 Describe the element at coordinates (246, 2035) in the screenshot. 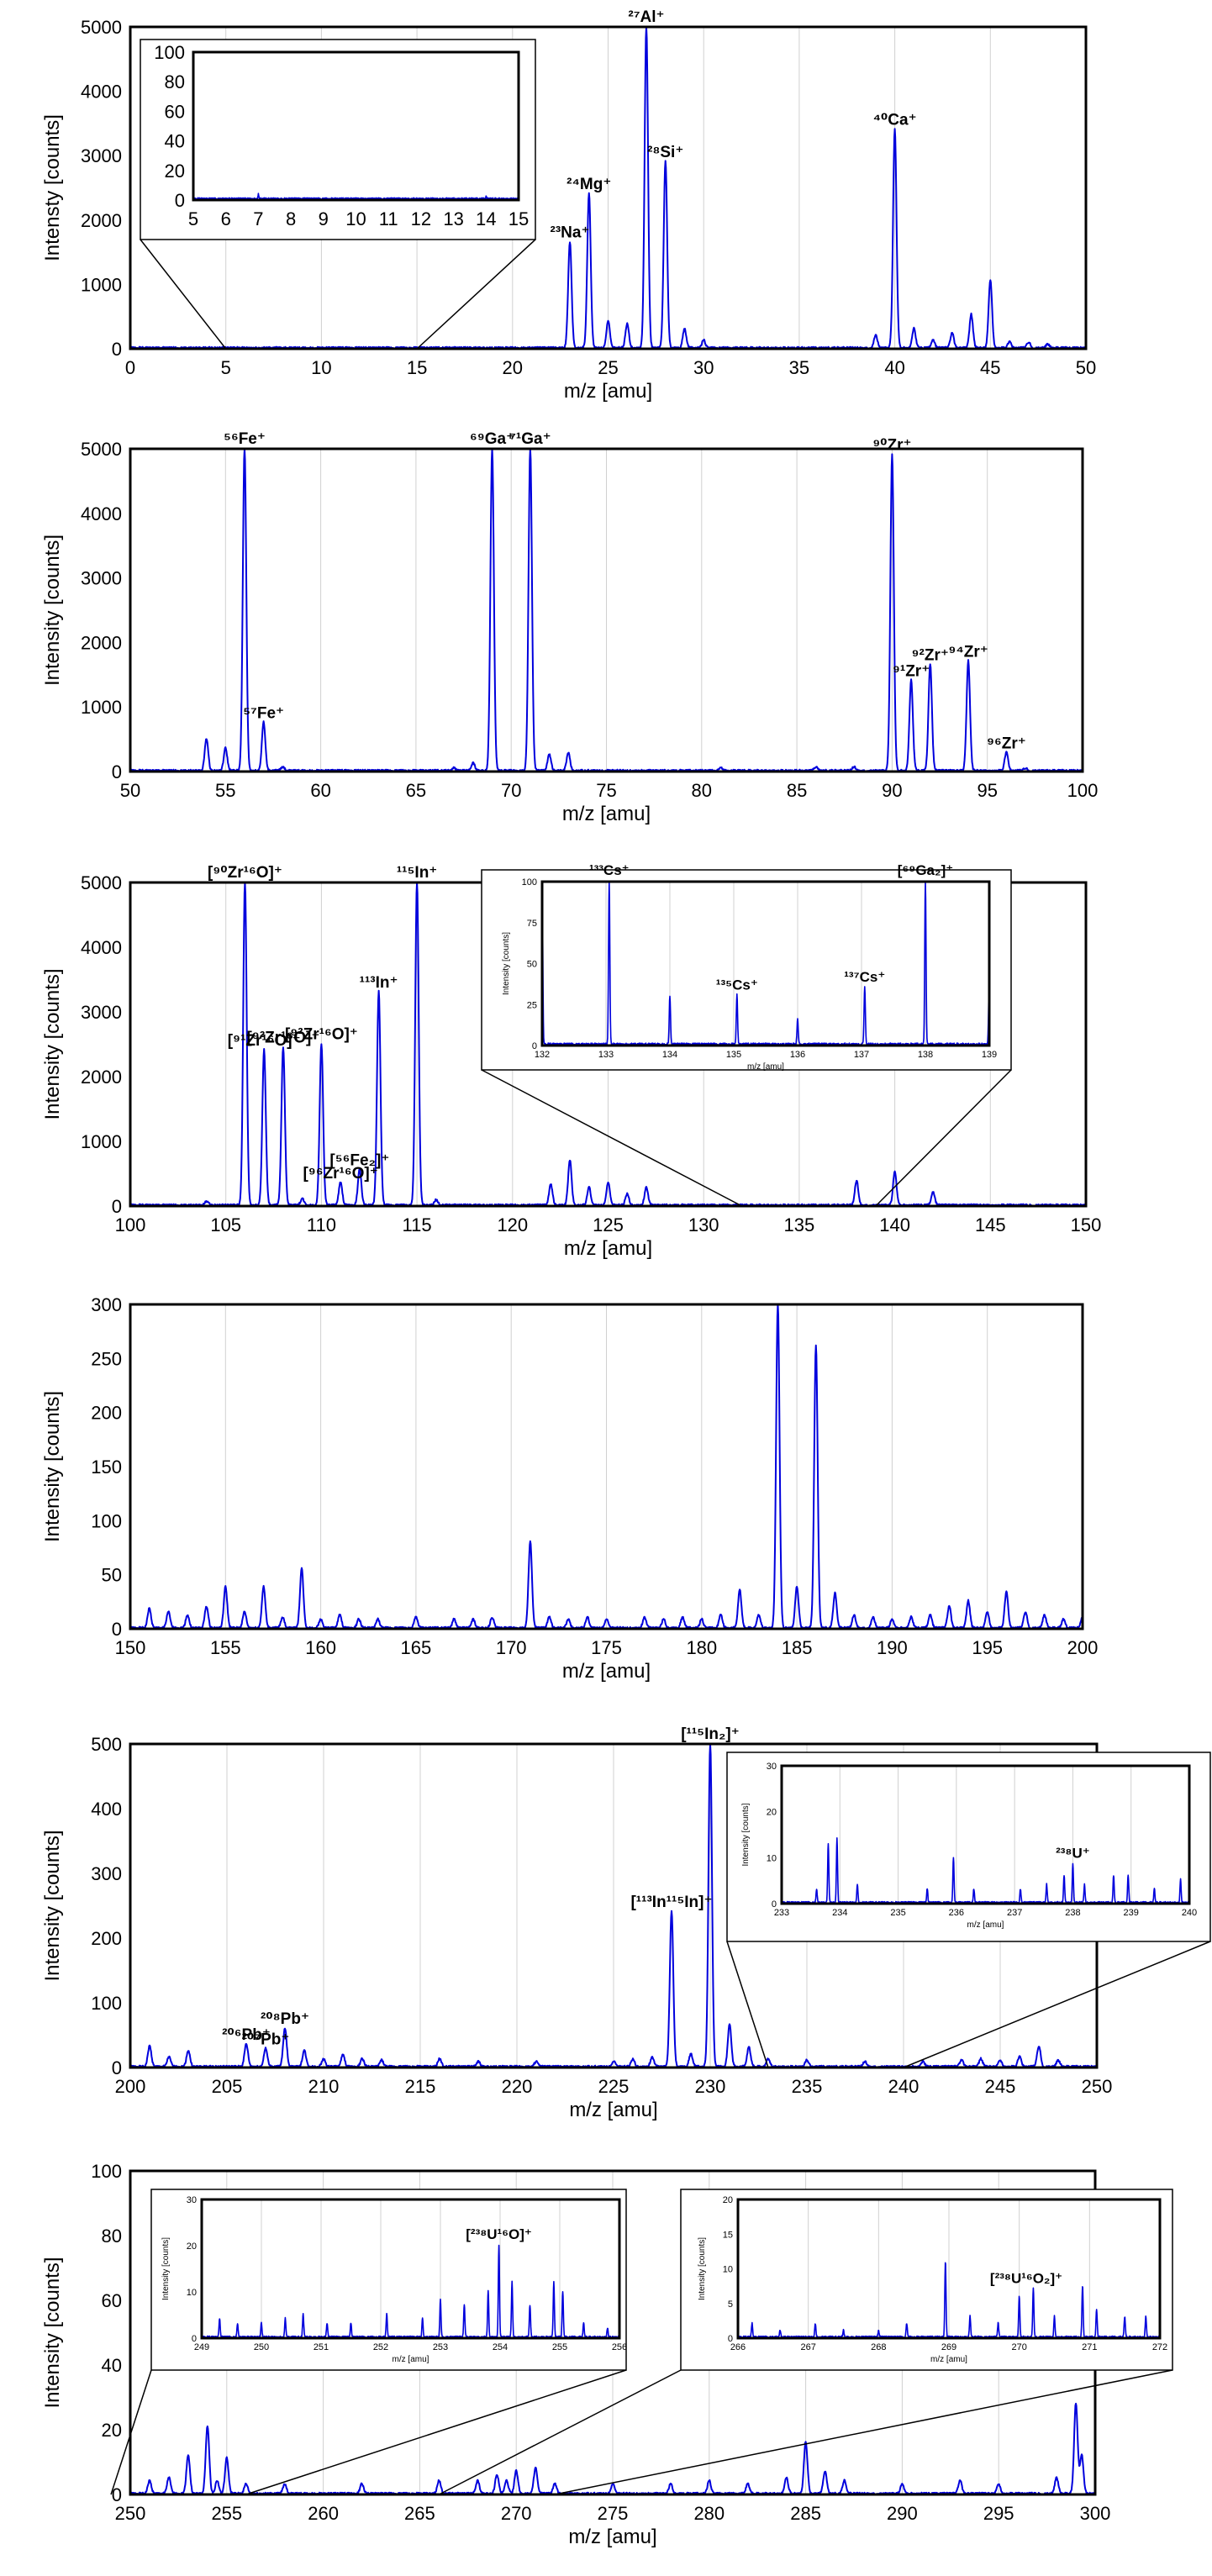

I see `peak-annotation: ²⁰⁶Pb⁺` at that location.